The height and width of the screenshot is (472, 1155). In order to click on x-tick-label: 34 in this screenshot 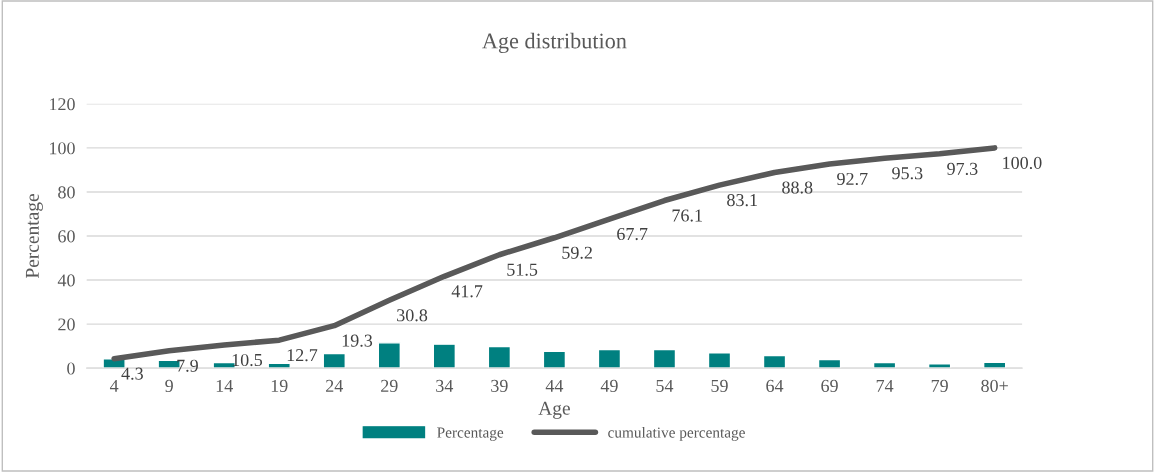, I will do `click(445, 385)`.